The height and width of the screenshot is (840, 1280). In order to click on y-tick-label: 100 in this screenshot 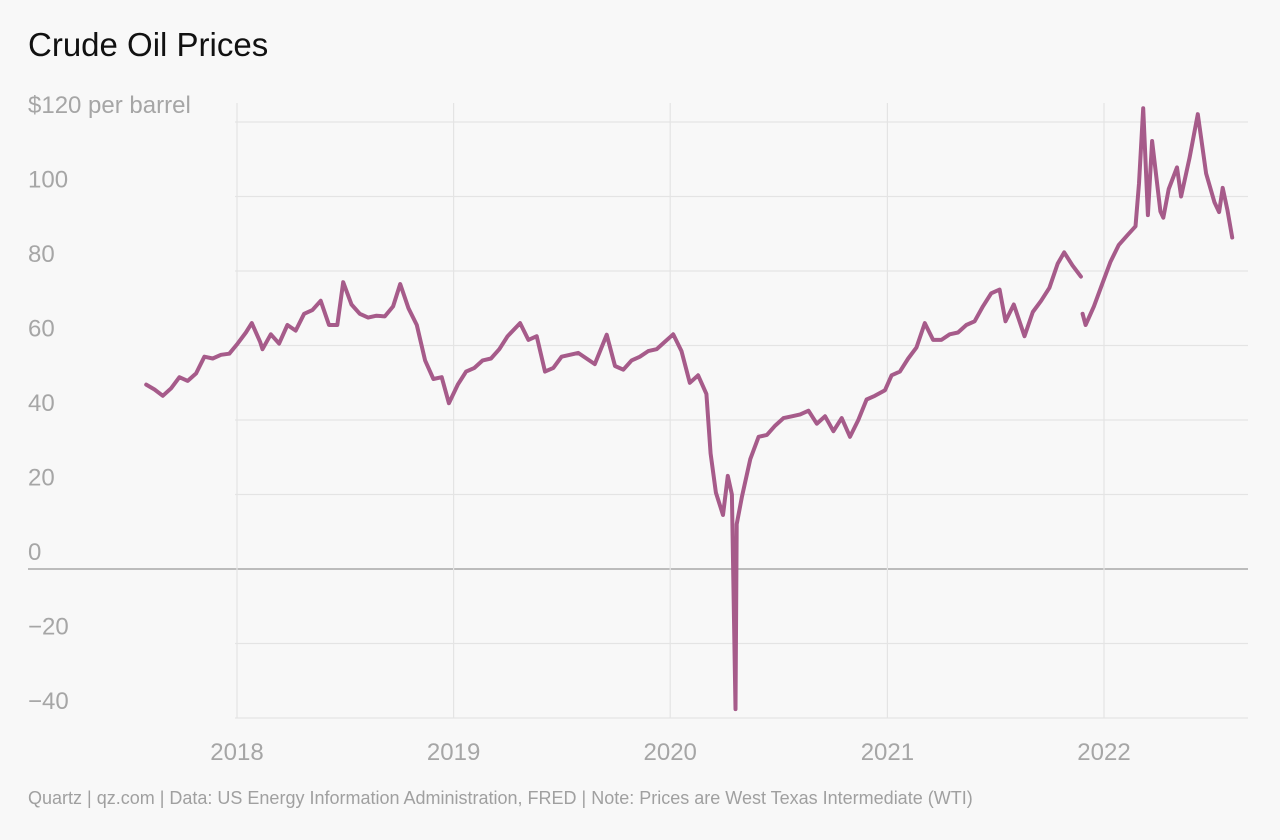, I will do `click(48, 180)`.